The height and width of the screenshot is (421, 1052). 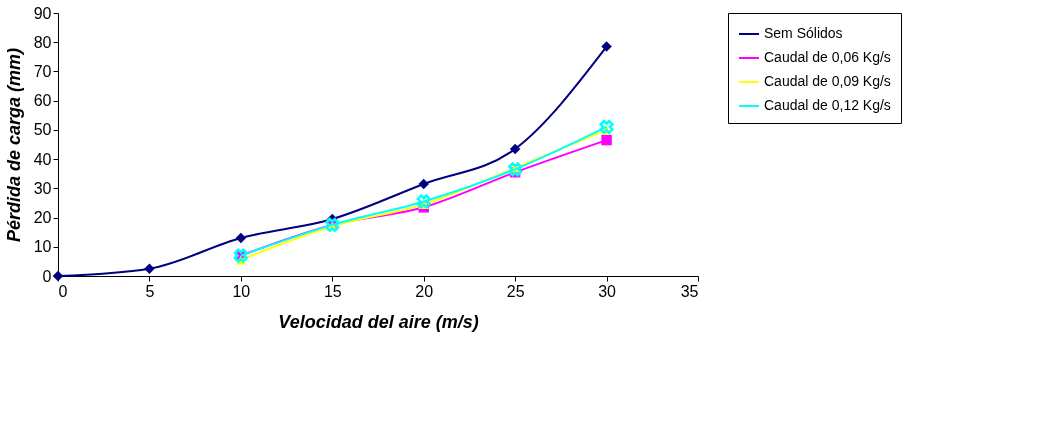 I want to click on y-axis-title: Pérdida de carga (mm), so click(x=13, y=145).